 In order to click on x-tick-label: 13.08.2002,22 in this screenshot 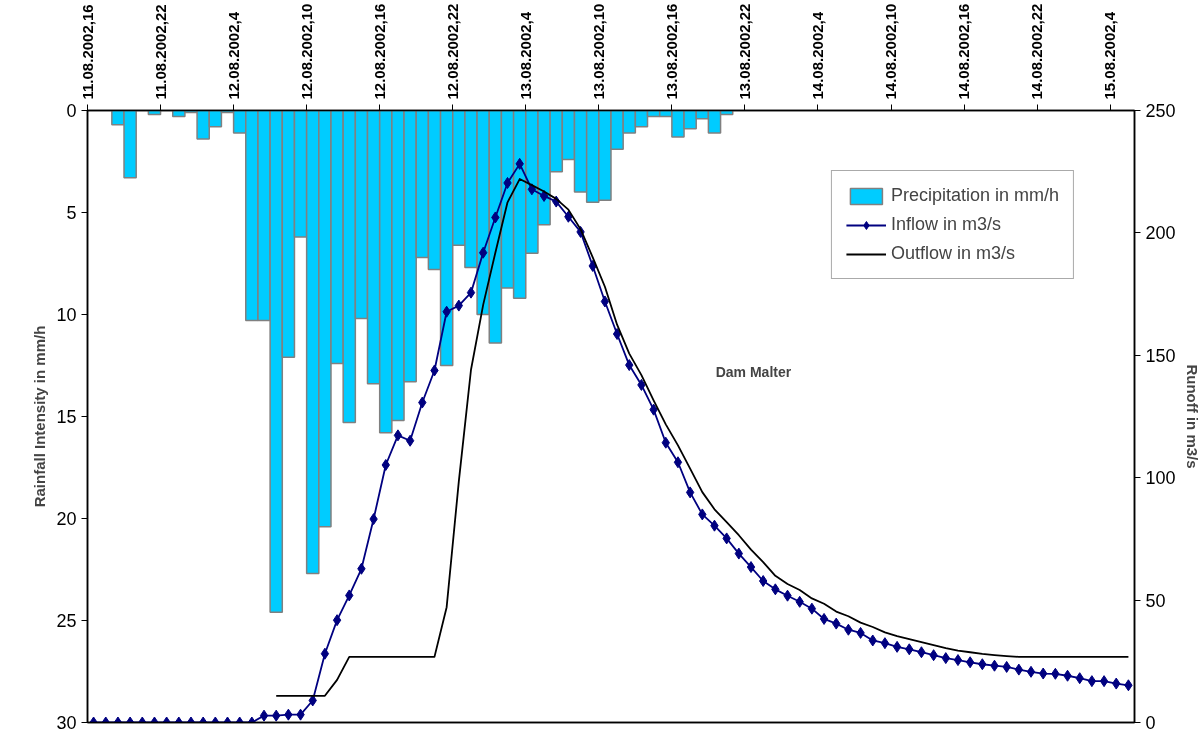, I will do `click(744, 51)`.